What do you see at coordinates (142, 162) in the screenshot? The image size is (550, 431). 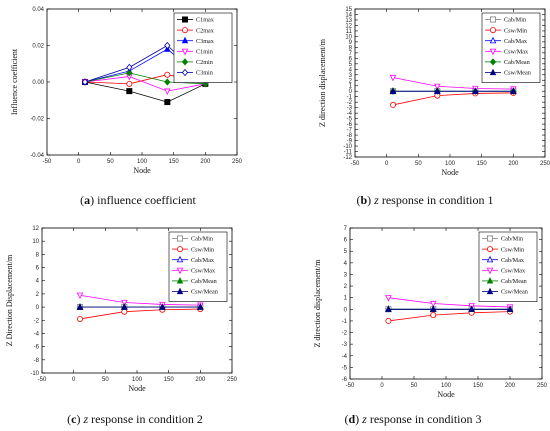 I see `x-tick-label: 100` at bounding box center [142, 162].